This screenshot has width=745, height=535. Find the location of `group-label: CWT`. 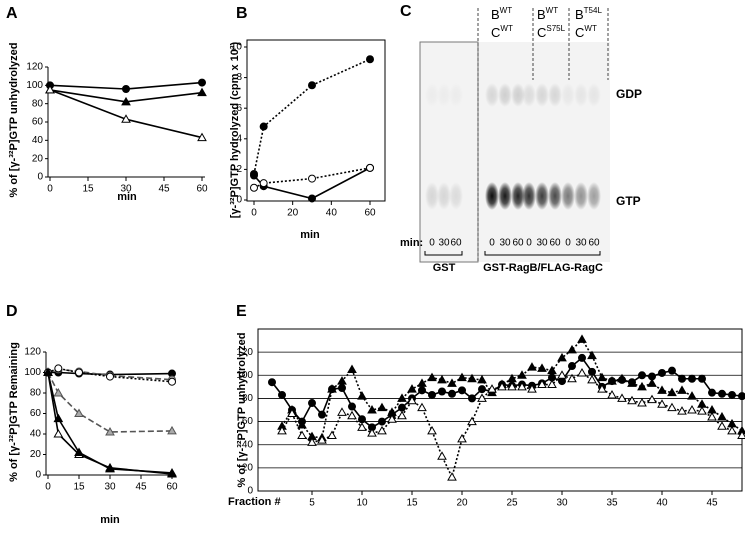

group-label: CWT is located at coordinates (586, 32).